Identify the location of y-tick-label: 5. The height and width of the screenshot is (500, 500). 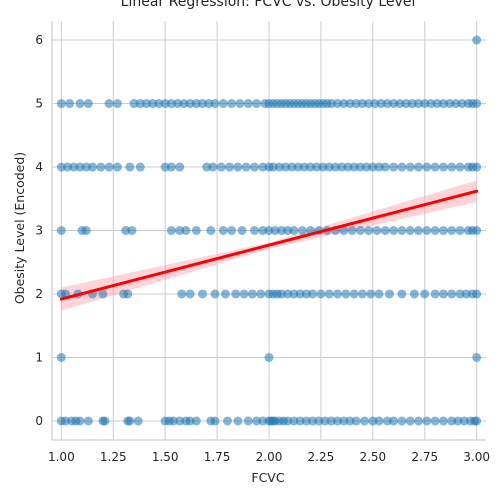
(39, 104).